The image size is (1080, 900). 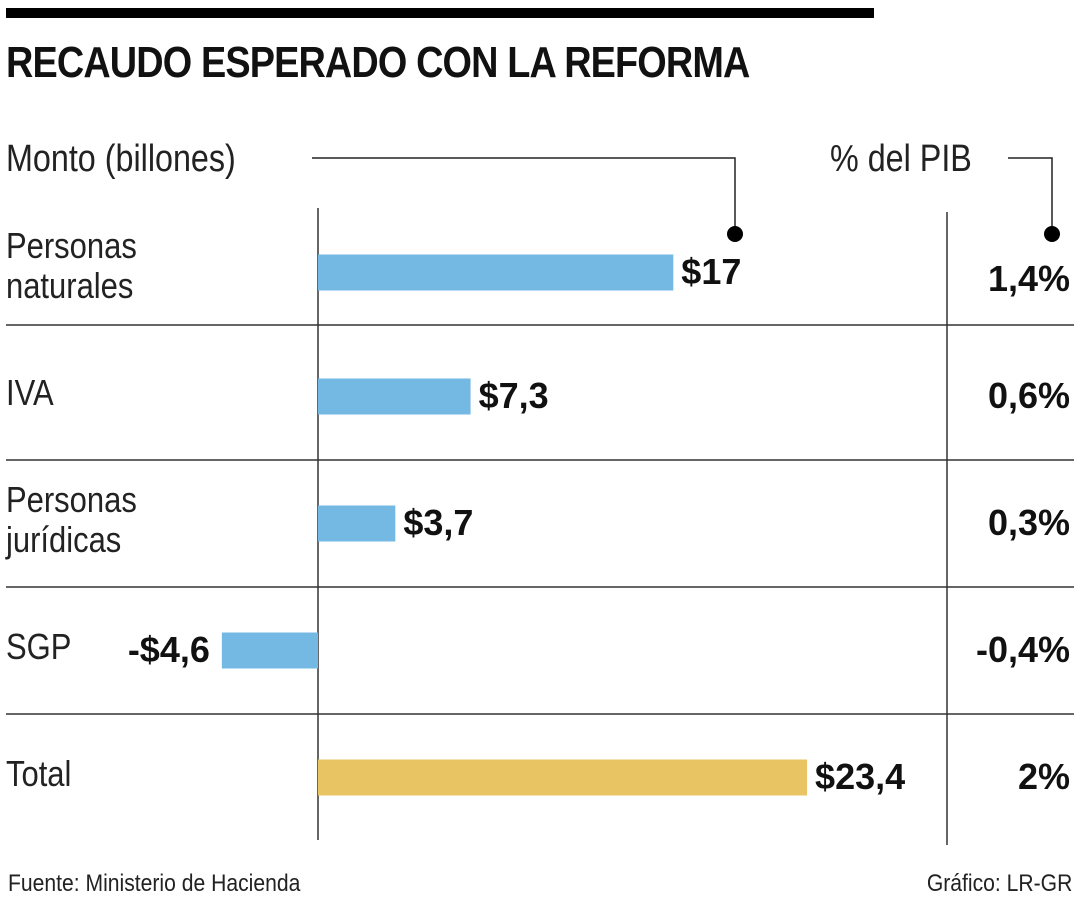 I want to click on value-label: $23,4, so click(x=860, y=776).